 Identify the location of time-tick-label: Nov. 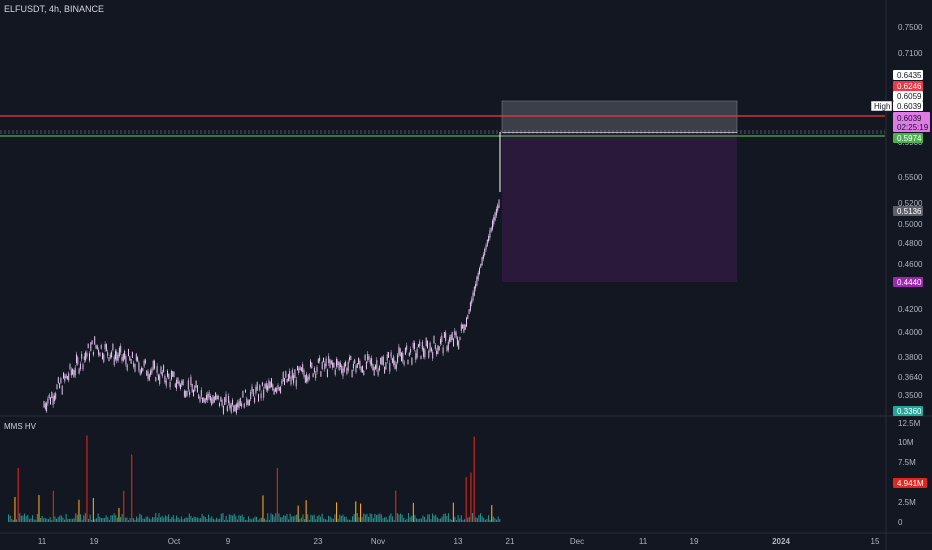
(378, 541).